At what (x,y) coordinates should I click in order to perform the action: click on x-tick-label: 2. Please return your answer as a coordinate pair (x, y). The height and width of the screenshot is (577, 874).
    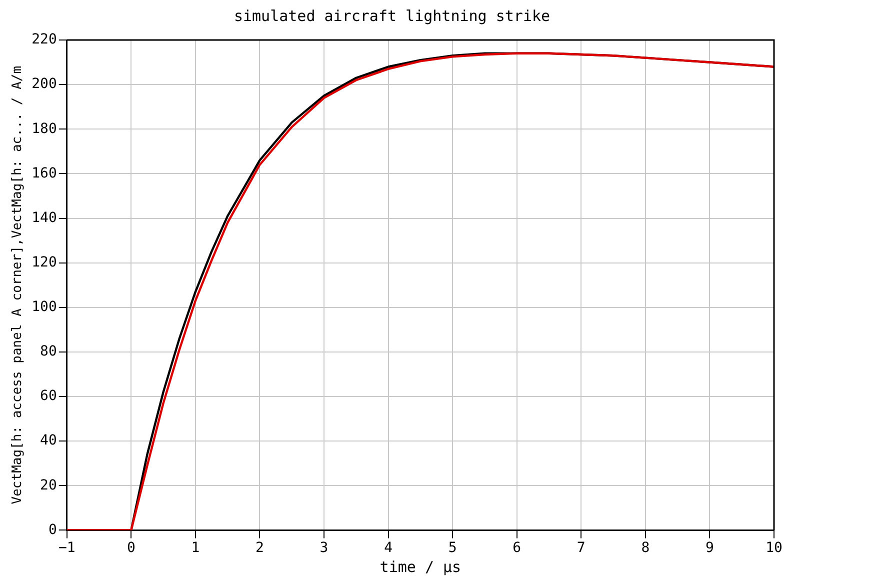
    Looking at the image, I should click on (260, 548).